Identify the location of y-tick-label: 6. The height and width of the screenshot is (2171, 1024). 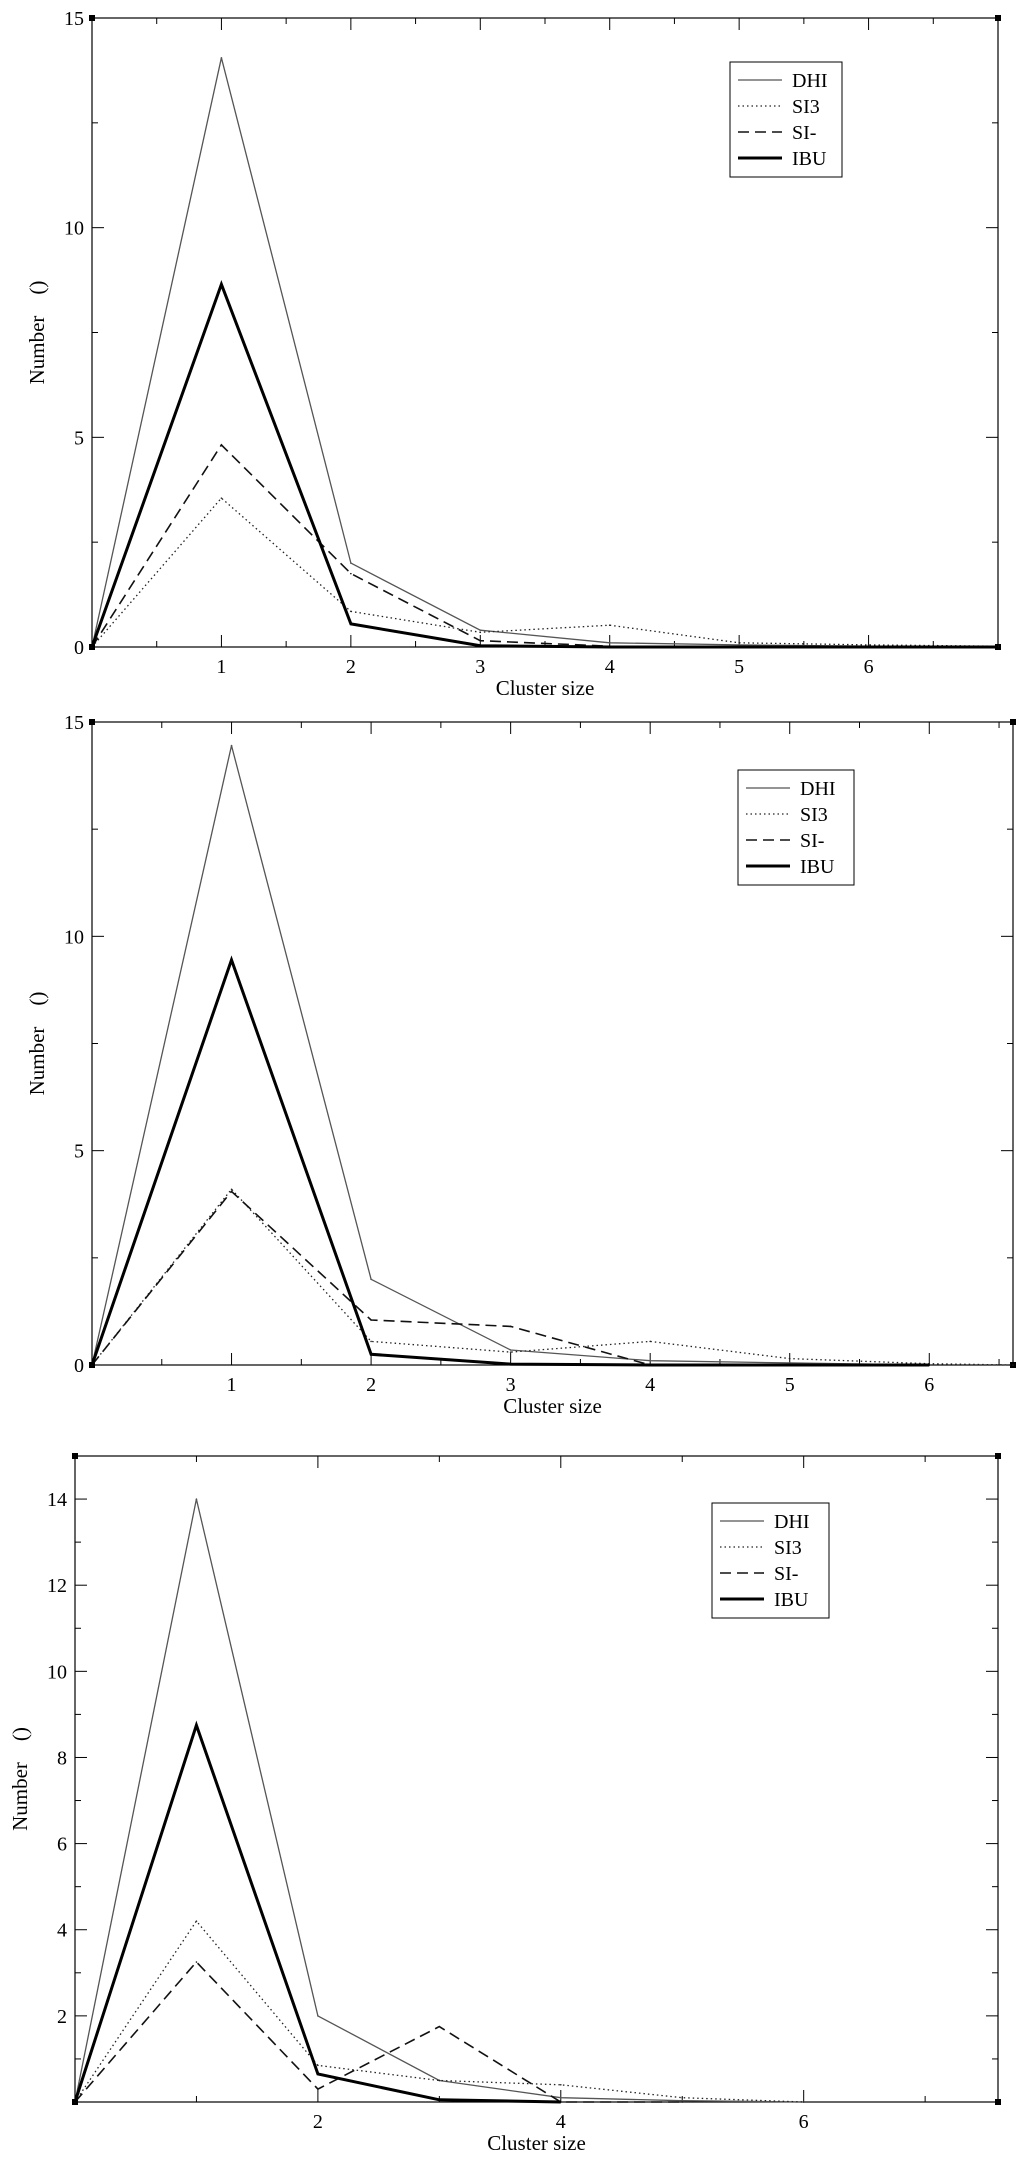
(62, 1845).